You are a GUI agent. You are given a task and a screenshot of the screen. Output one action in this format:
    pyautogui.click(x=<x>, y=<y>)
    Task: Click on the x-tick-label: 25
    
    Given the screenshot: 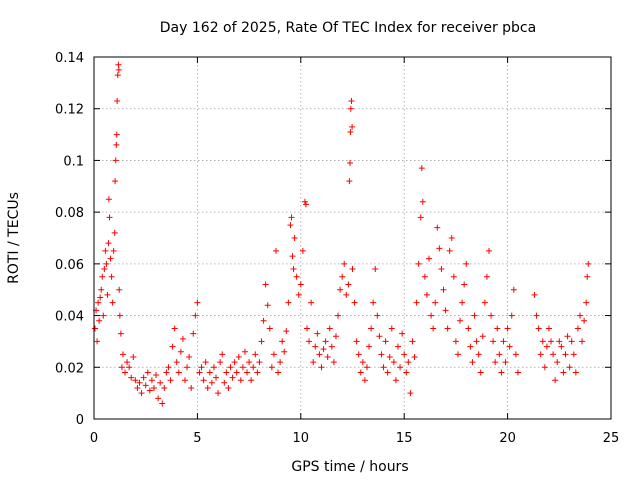 What is the action you would take?
    pyautogui.click(x=611, y=438)
    